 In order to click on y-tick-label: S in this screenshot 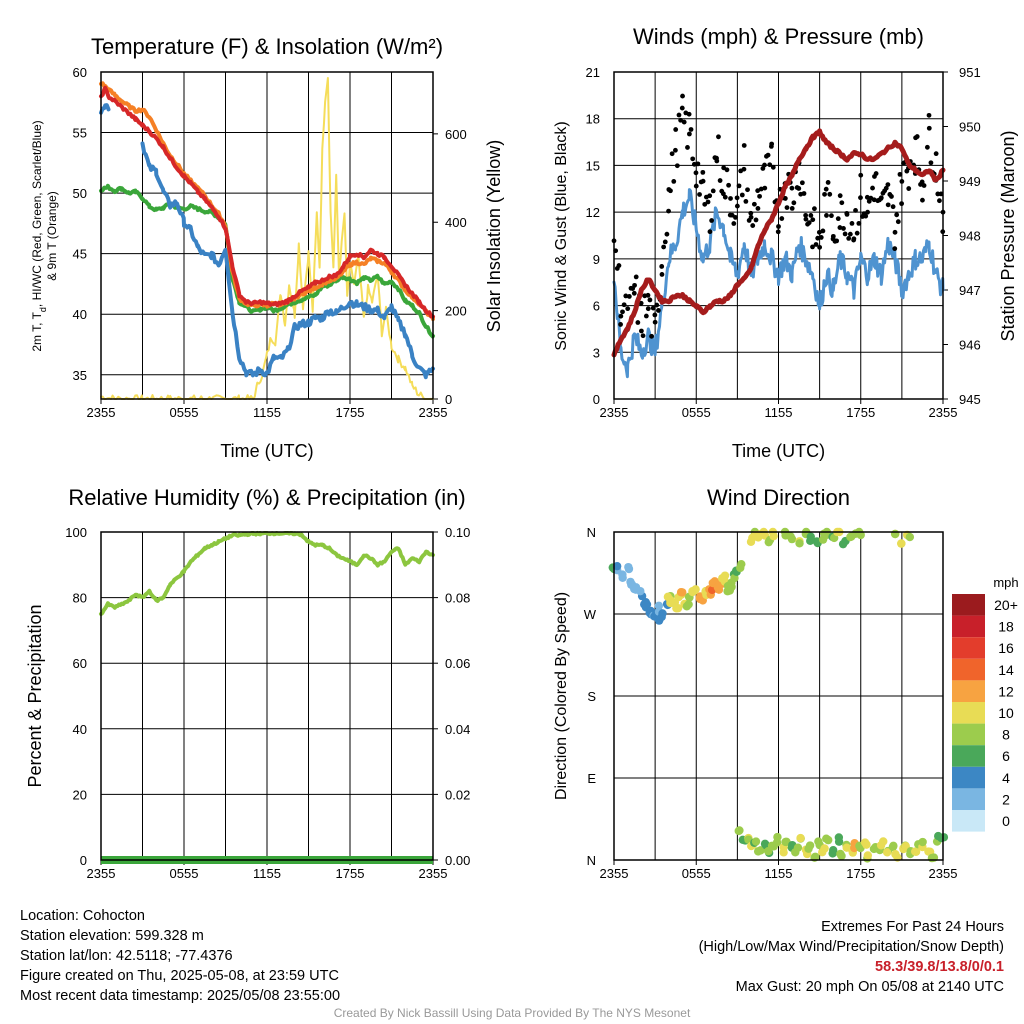, I will do `click(591, 696)`.